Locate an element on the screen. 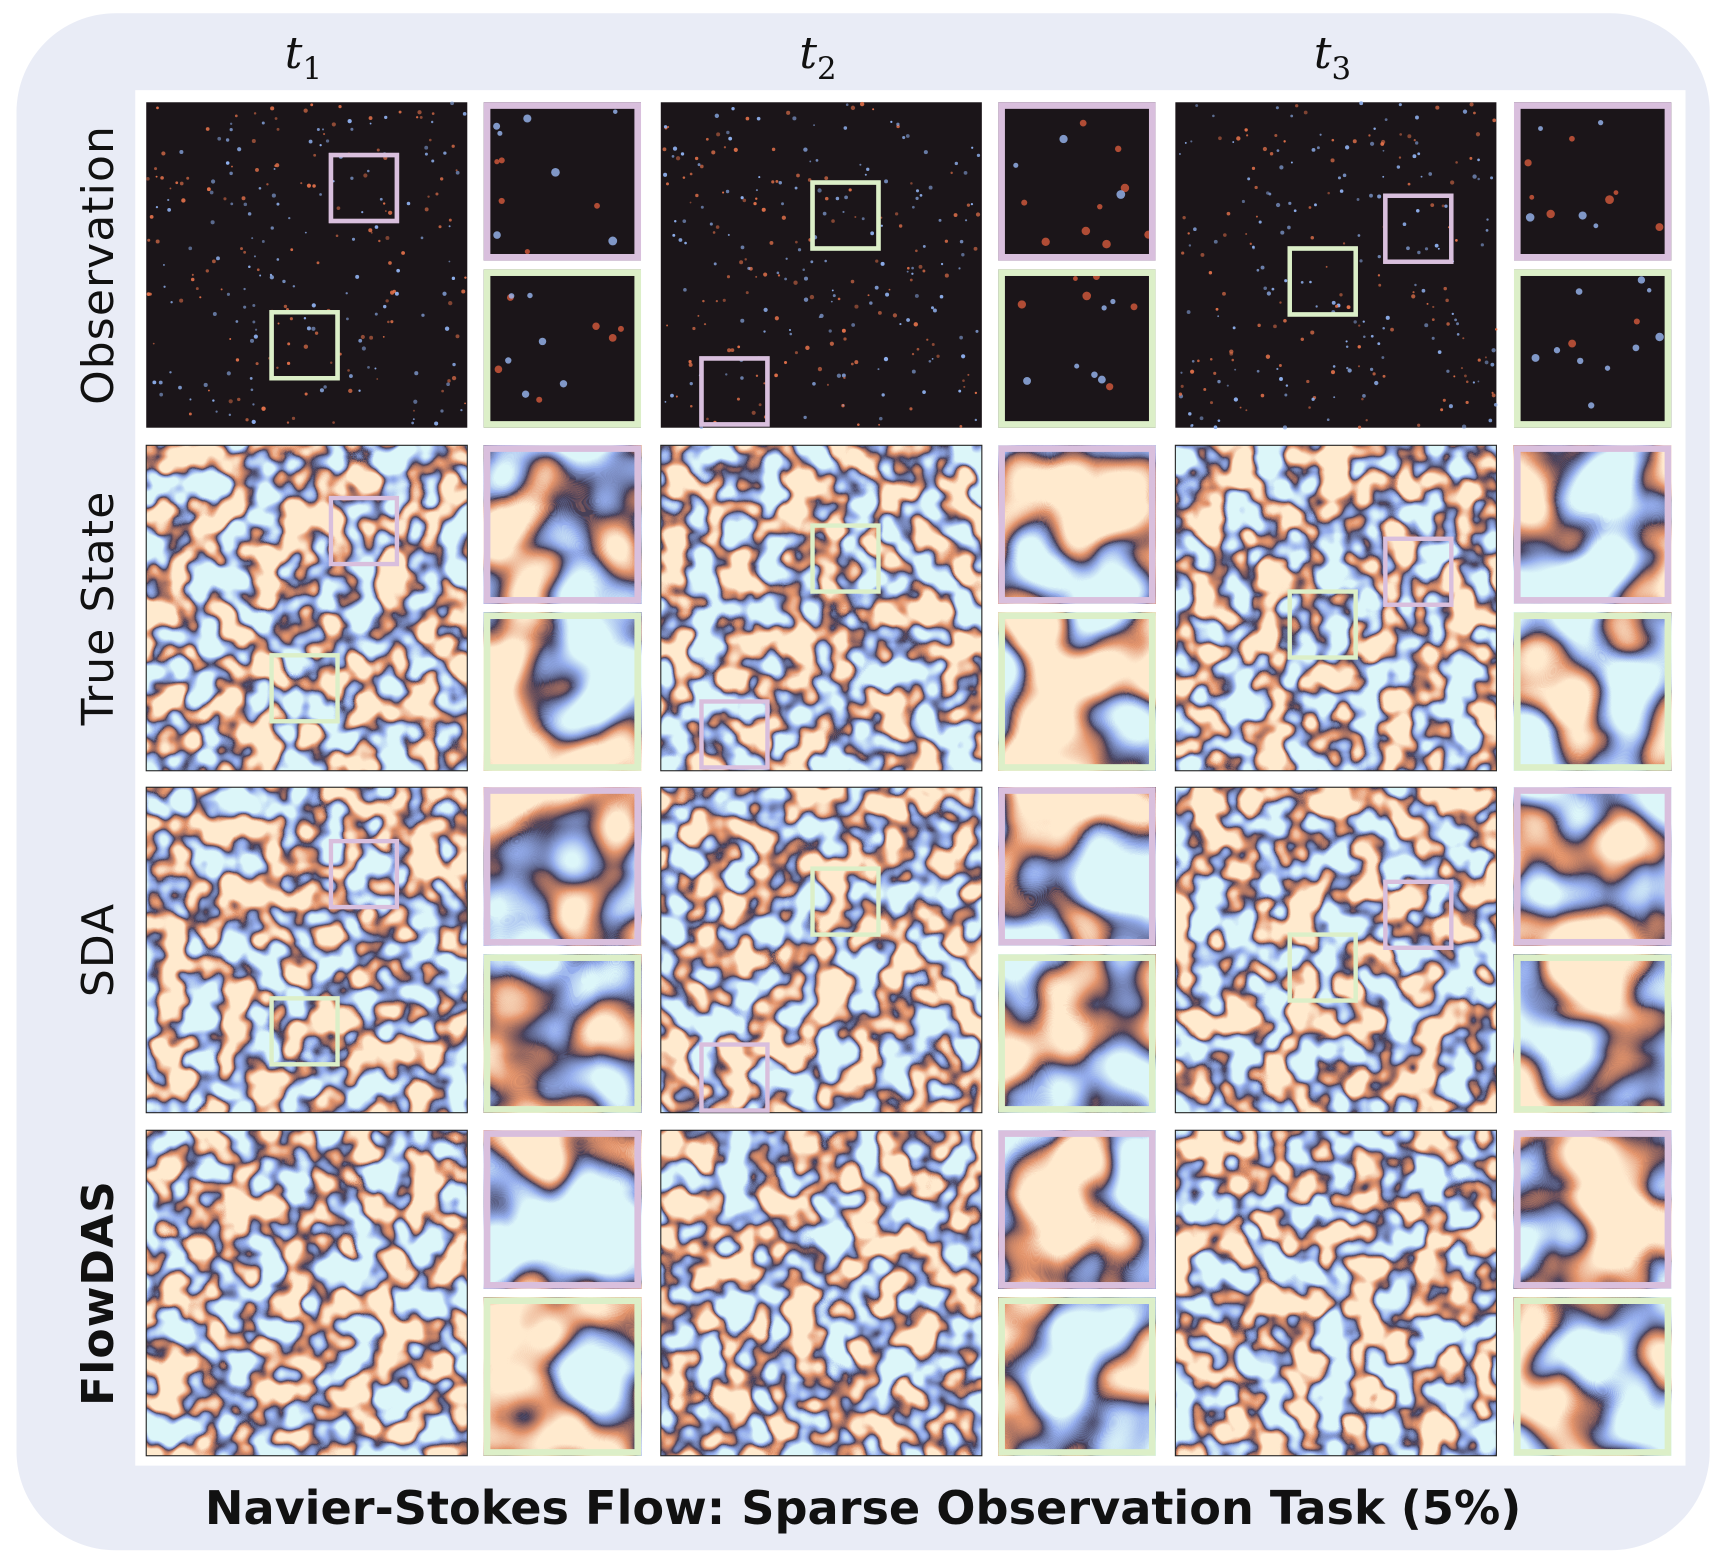 The image size is (1724, 1558). column-header-sub: 2 is located at coordinates (827, 69).